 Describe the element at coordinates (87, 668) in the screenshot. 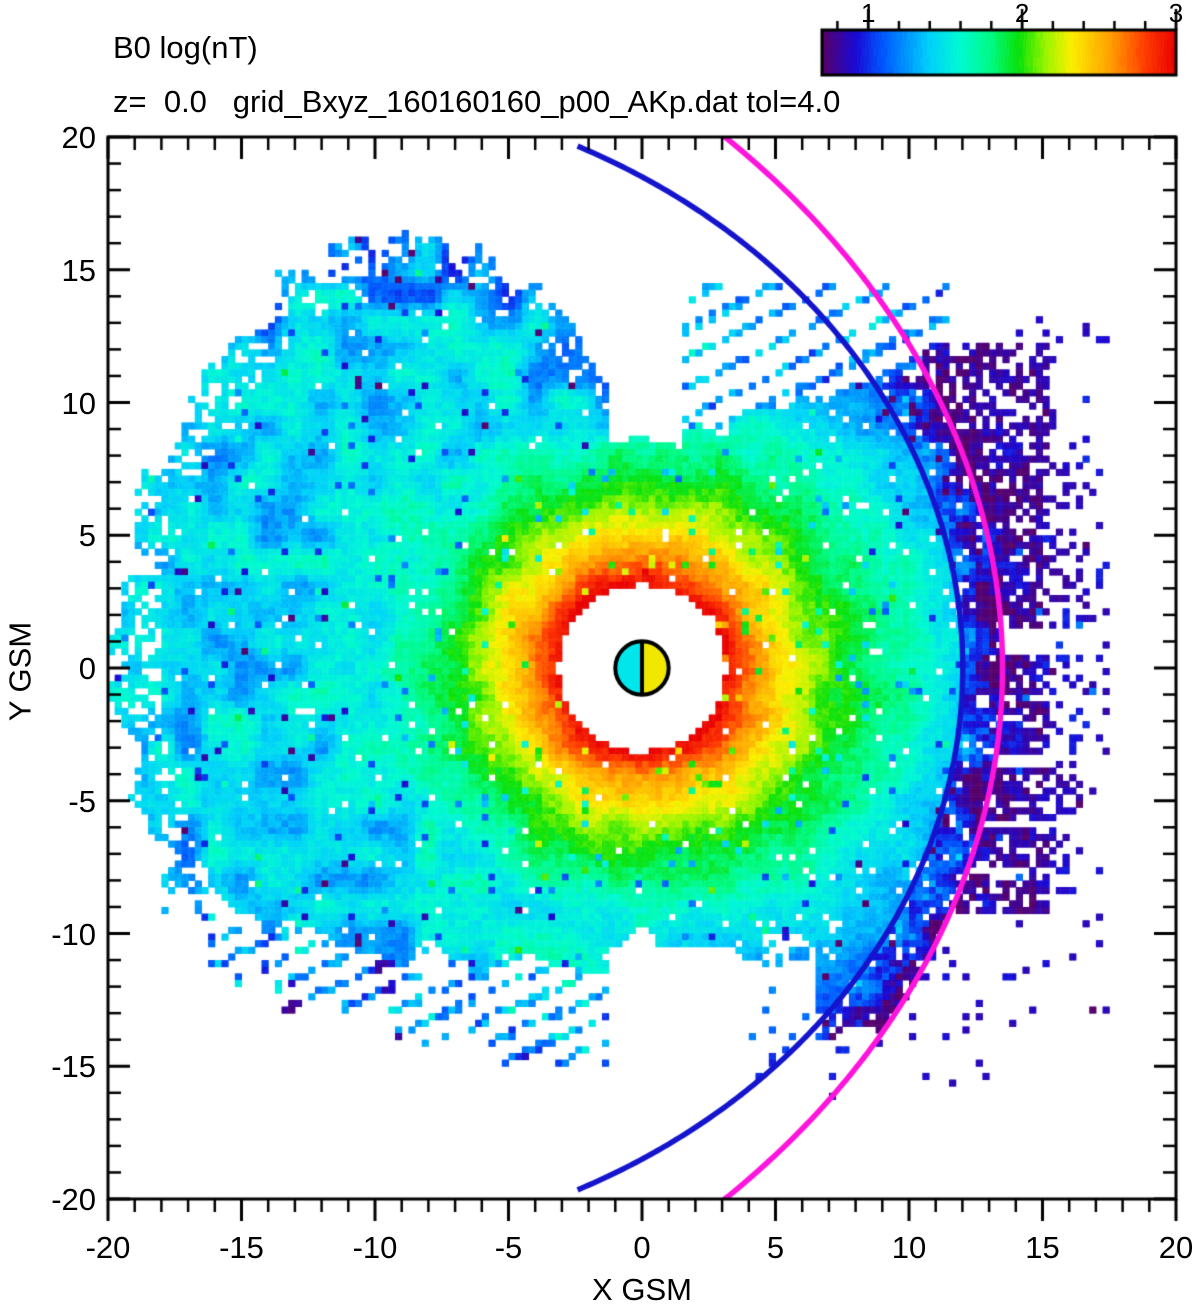

I see `y-tick-label: 0` at that location.